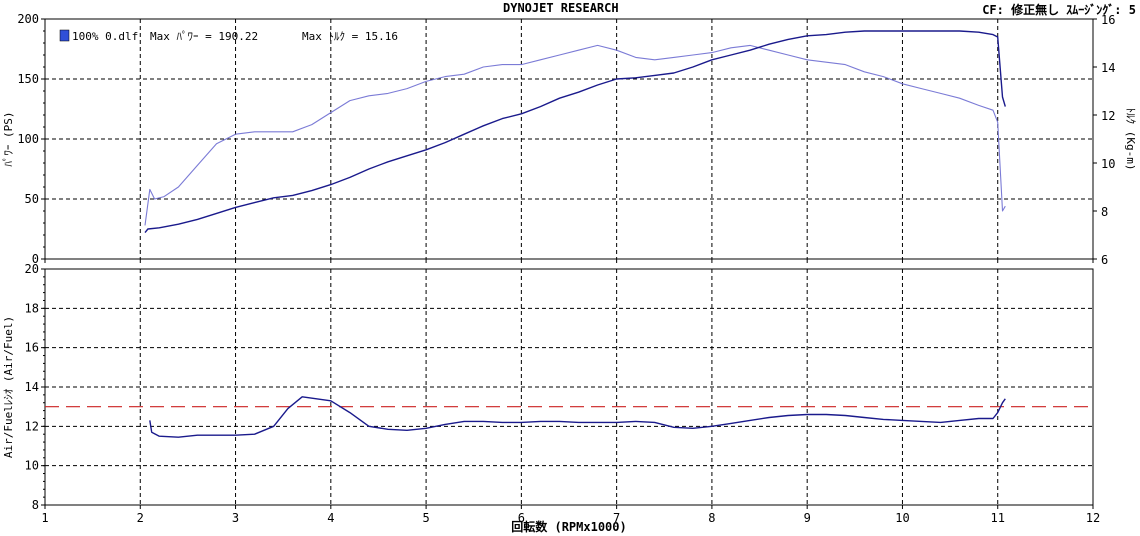 This screenshot has height=536, width=1140. Describe the element at coordinates (32, 387) in the screenshot. I see `y-tick-label: 14` at that location.